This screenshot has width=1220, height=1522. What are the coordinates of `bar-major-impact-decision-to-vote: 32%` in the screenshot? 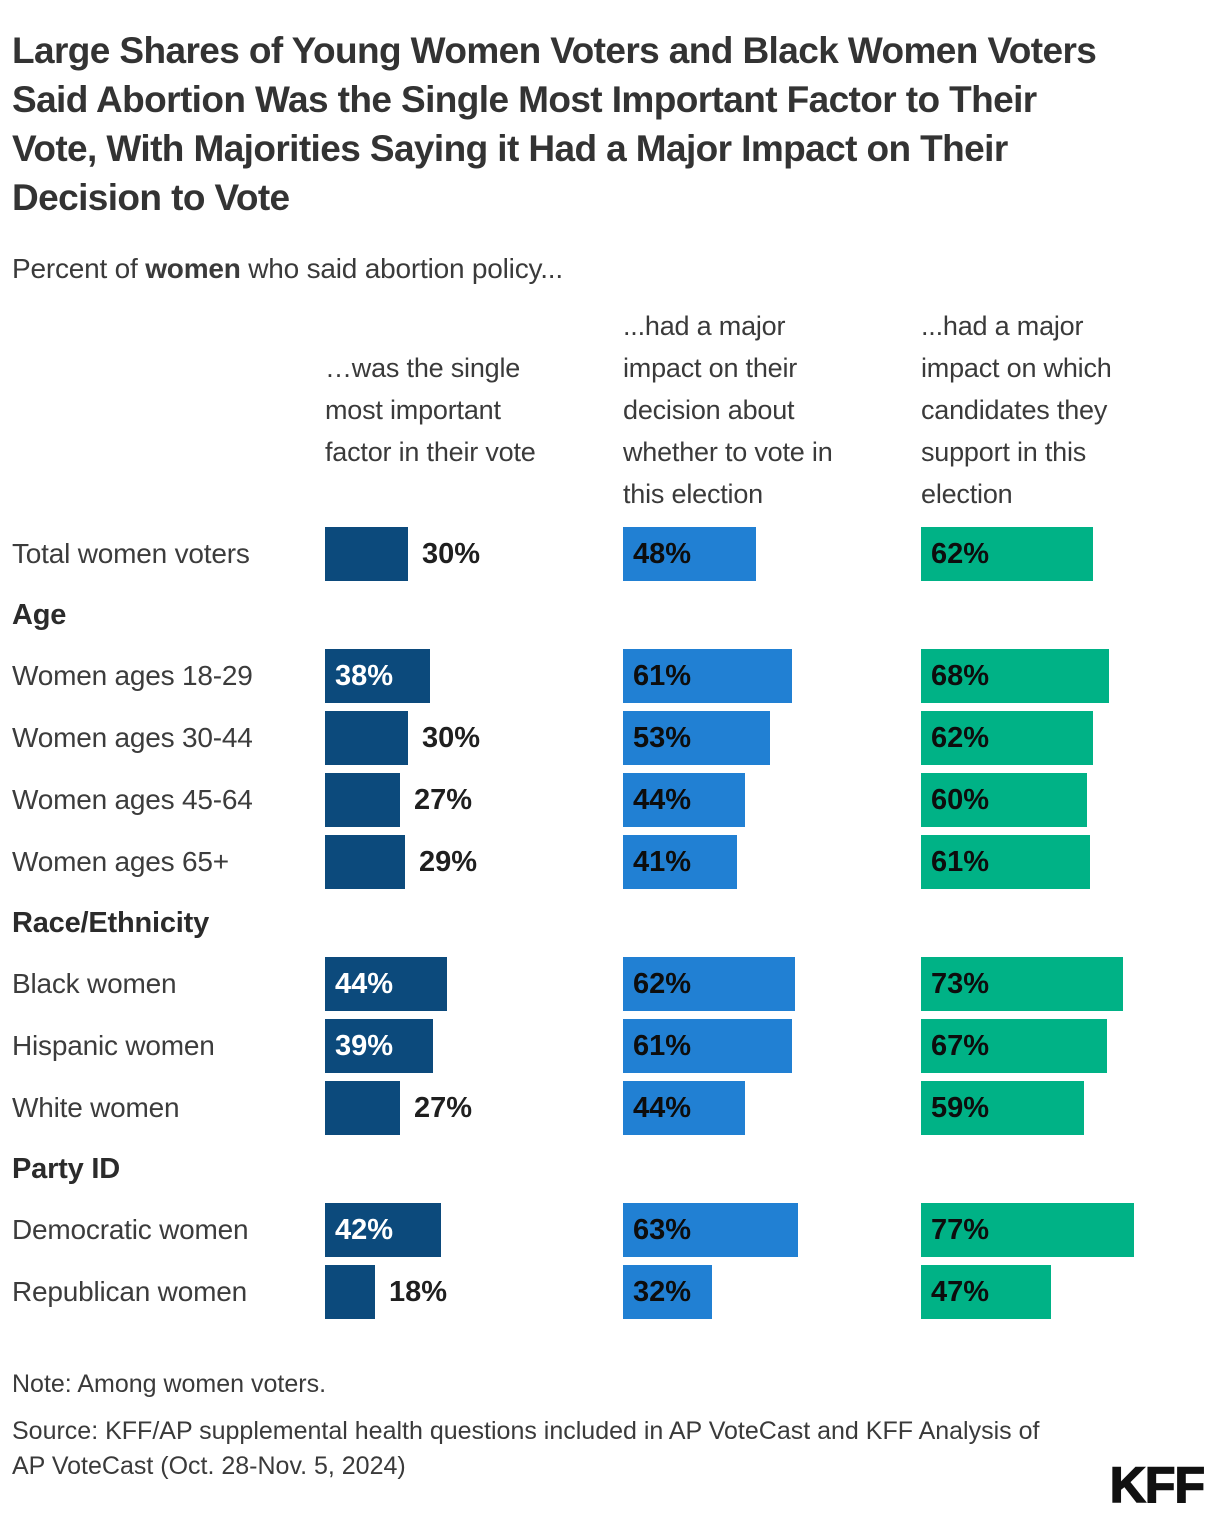 It's located at (667, 1292).